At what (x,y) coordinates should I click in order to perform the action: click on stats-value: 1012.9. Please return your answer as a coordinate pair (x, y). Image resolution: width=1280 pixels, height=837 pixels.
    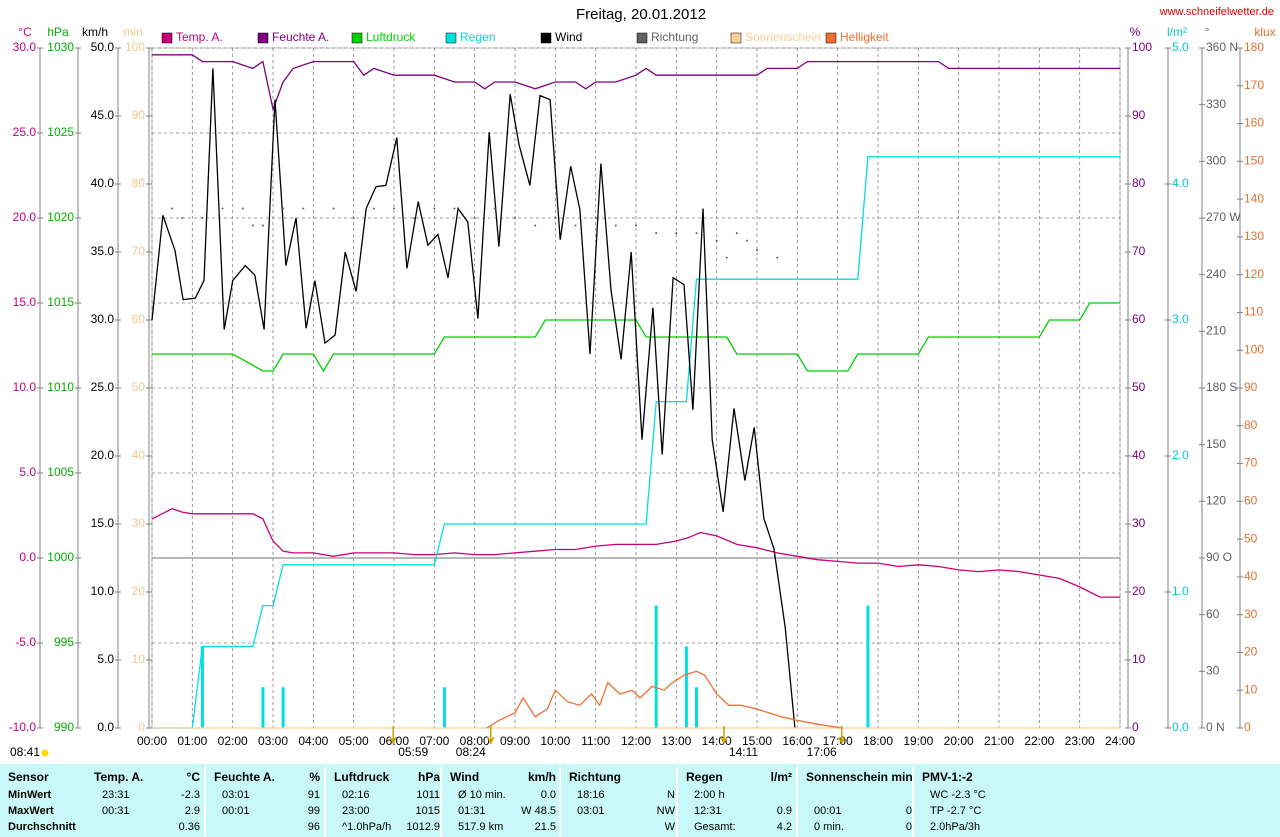
    Looking at the image, I should click on (423, 827).